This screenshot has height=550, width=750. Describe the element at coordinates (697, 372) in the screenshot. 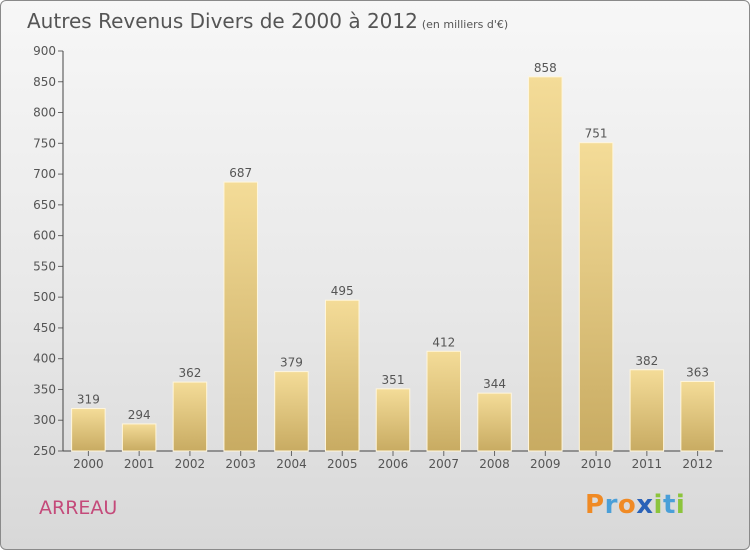

I see `data-label: 363` at that location.